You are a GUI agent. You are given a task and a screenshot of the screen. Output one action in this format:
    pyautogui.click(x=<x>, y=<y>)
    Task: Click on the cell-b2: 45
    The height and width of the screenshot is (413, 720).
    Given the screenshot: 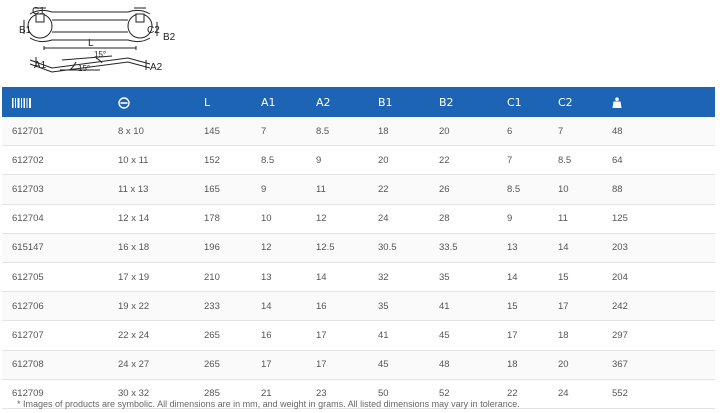 What is the action you would take?
    pyautogui.click(x=463, y=335)
    